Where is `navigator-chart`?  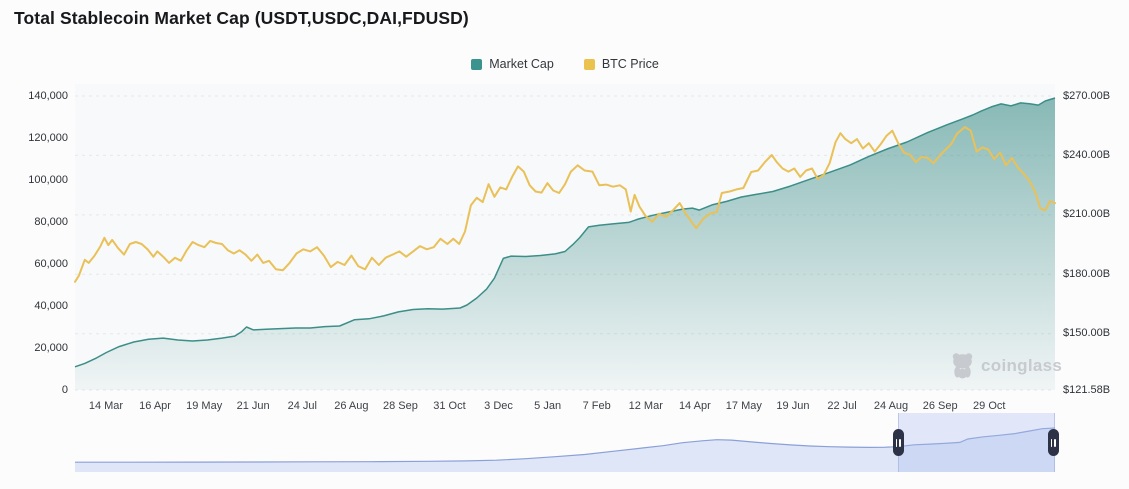
navigator-chart is located at coordinates (565, 442).